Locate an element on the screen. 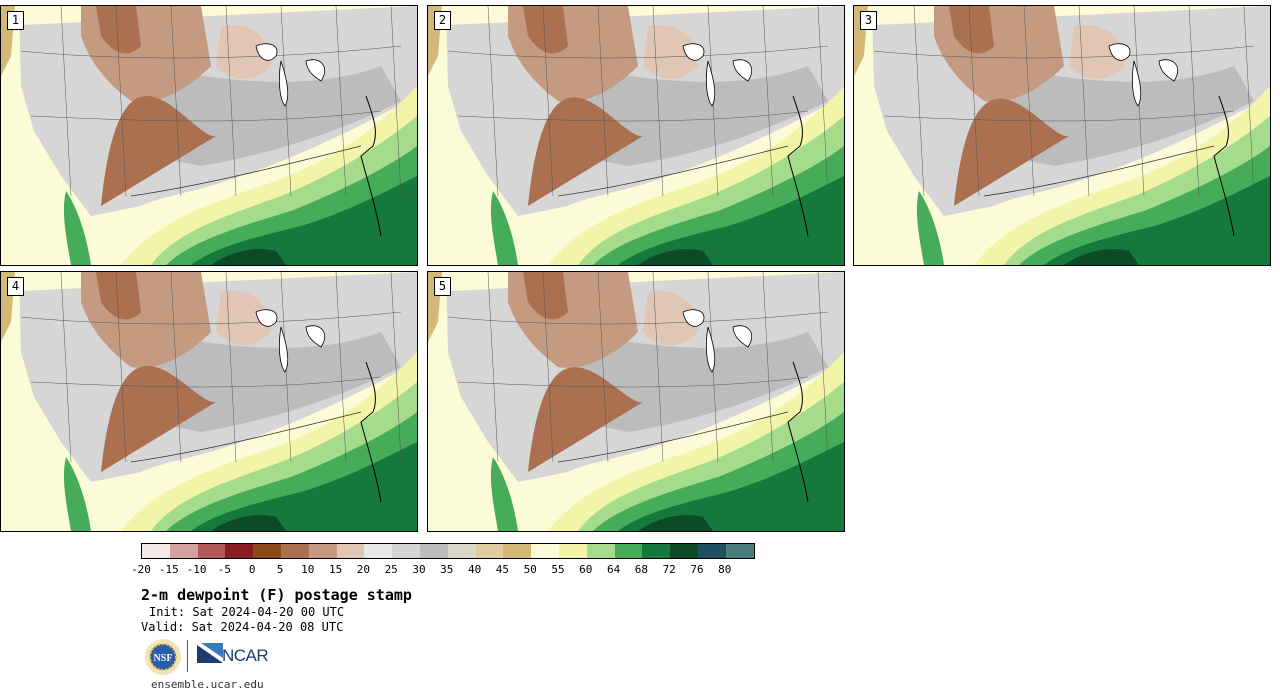  ensemble-member-panel-3: 3 is located at coordinates (1062, 135).